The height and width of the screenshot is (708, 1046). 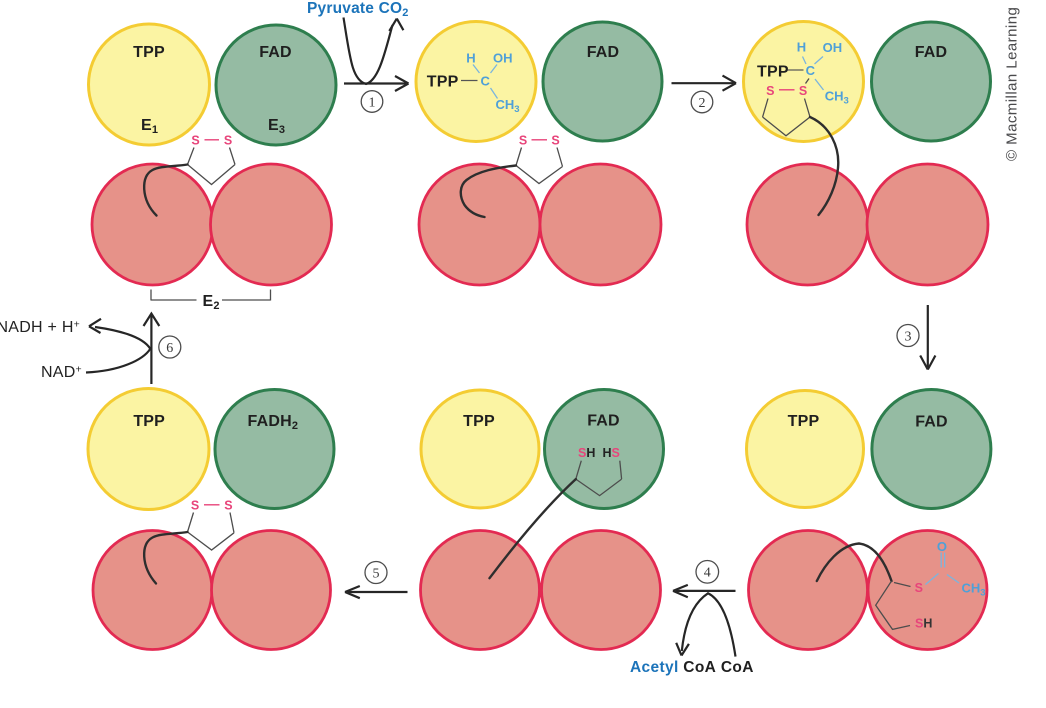 What do you see at coordinates (1012, 84) in the screenshot?
I see `svg-text: © Macmillan Learning` at bounding box center [1012, 84].